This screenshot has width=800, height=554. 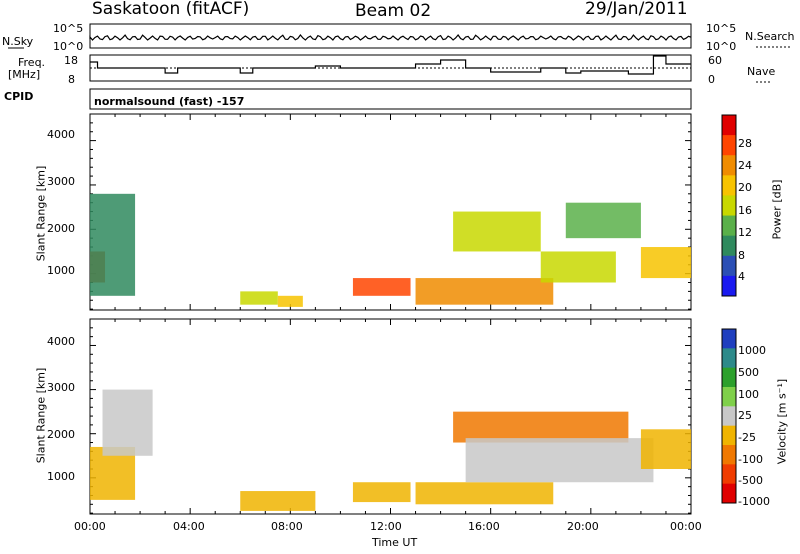 What do you see at coordinates (18, 41) in the screenshot?
I see `nsky-label: N.Sky` at bounding box center [18, 41].